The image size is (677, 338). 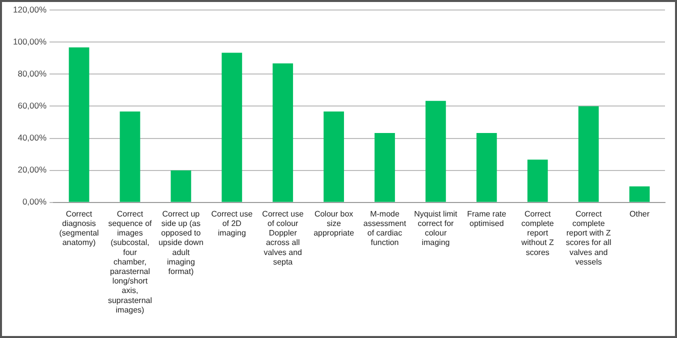 What do you see at coordinates (34, 201) in the screenshot?
I see `y-tick-label: 0,00%` at bounding box center [34, 201].